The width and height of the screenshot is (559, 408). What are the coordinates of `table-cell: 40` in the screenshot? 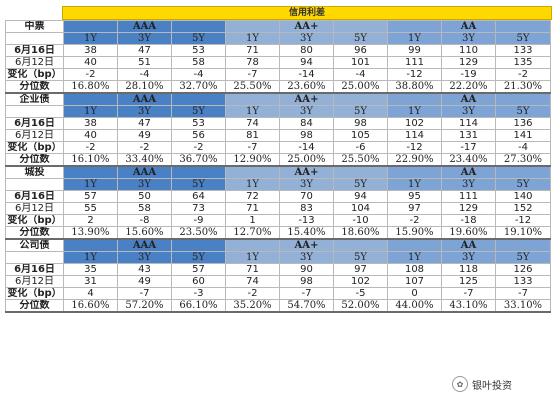 It's located at (90, 62).